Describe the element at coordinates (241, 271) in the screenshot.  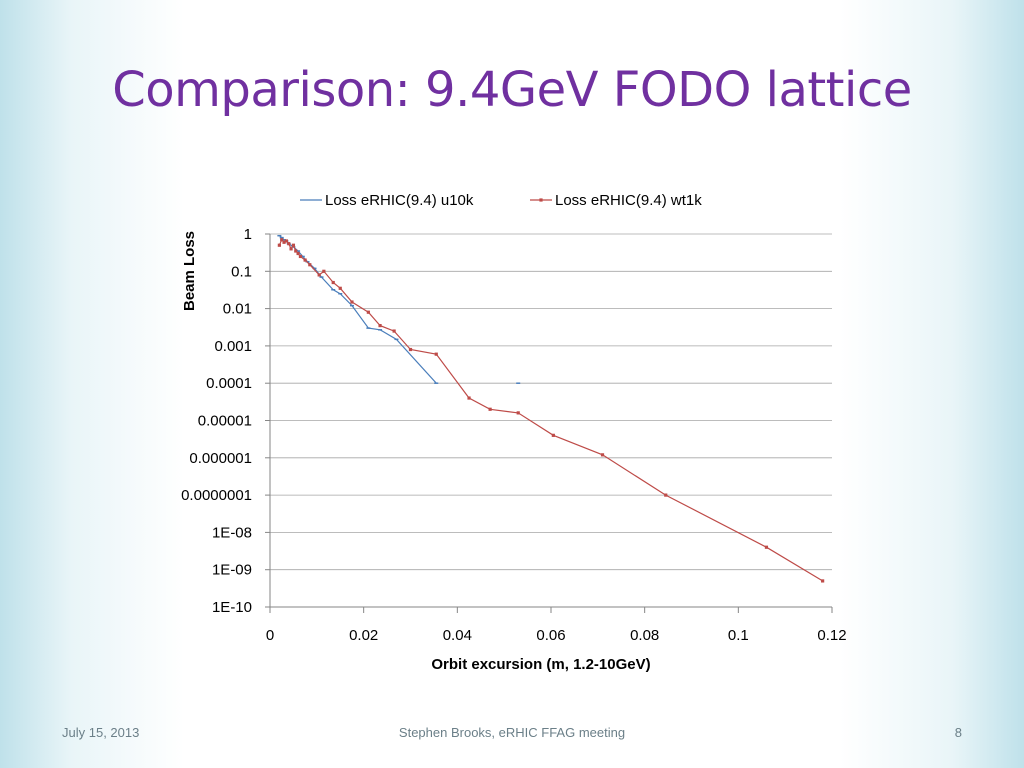
I see `y-tick-label: 0.1` at that location.